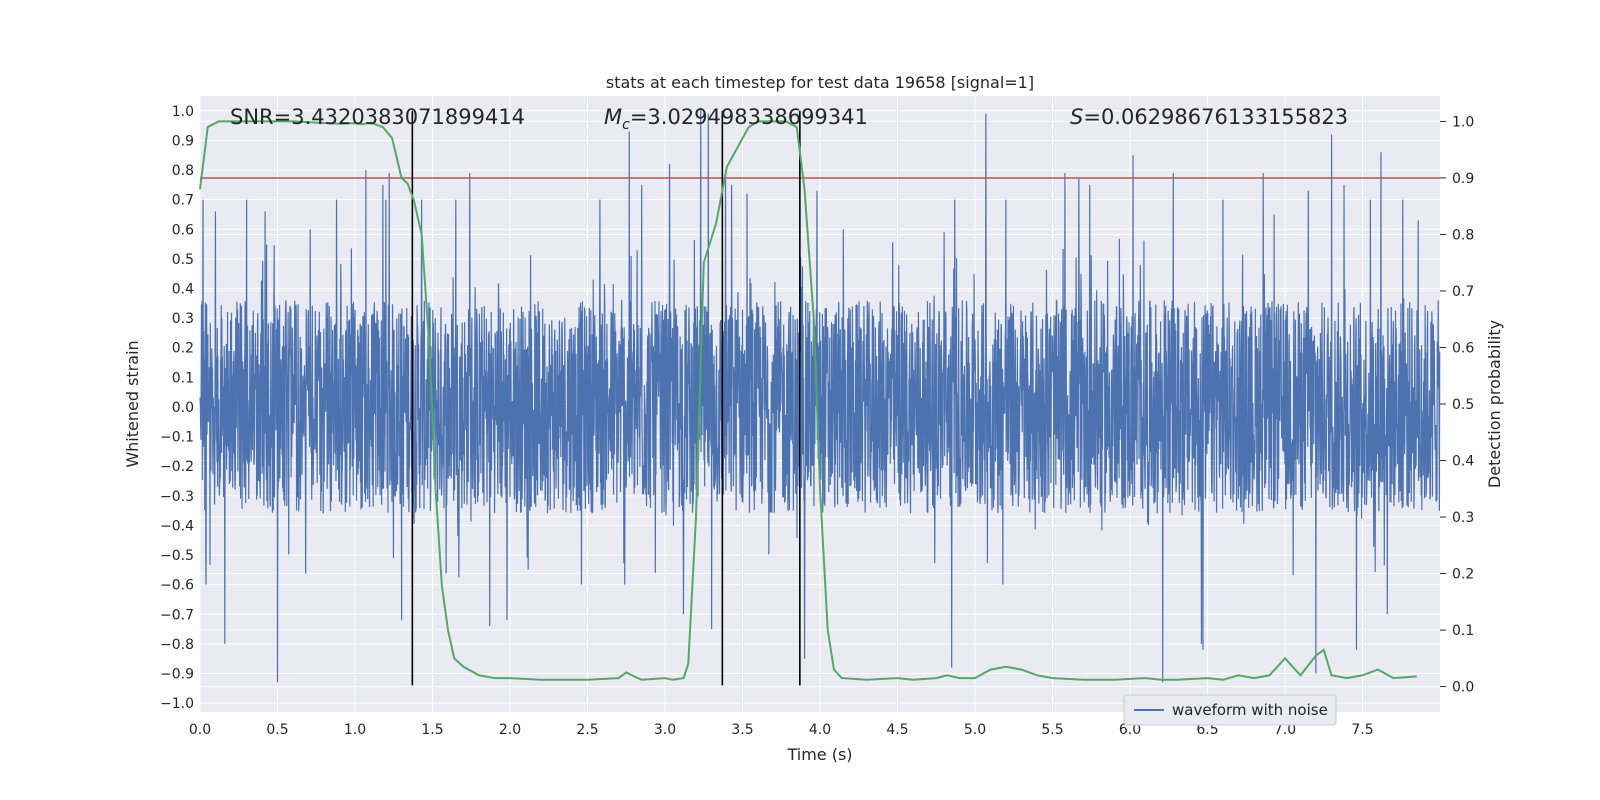  I want to click on y2-tick-label: 0.6, so click(1463, 348).